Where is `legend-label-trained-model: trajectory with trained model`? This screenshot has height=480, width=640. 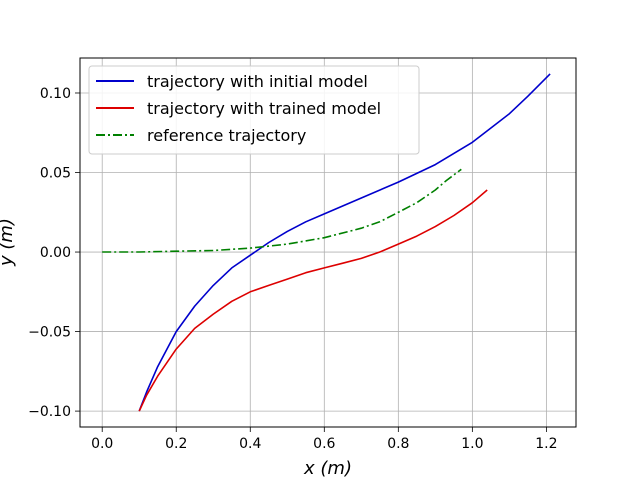
legend-label-trained-model: trajectory with trained model is located at coordinates (264, 108).